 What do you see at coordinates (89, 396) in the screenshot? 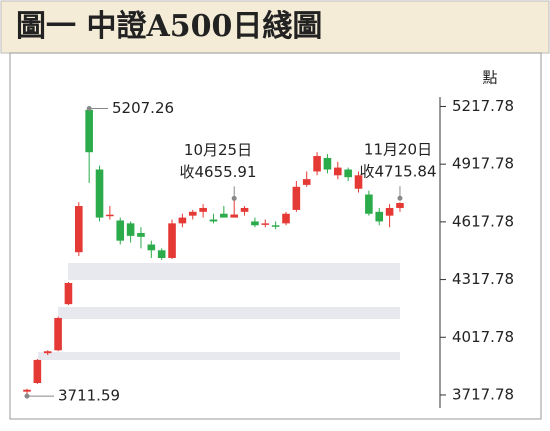
I see `annotation: 3711.59` at bounding box center [89, 396].